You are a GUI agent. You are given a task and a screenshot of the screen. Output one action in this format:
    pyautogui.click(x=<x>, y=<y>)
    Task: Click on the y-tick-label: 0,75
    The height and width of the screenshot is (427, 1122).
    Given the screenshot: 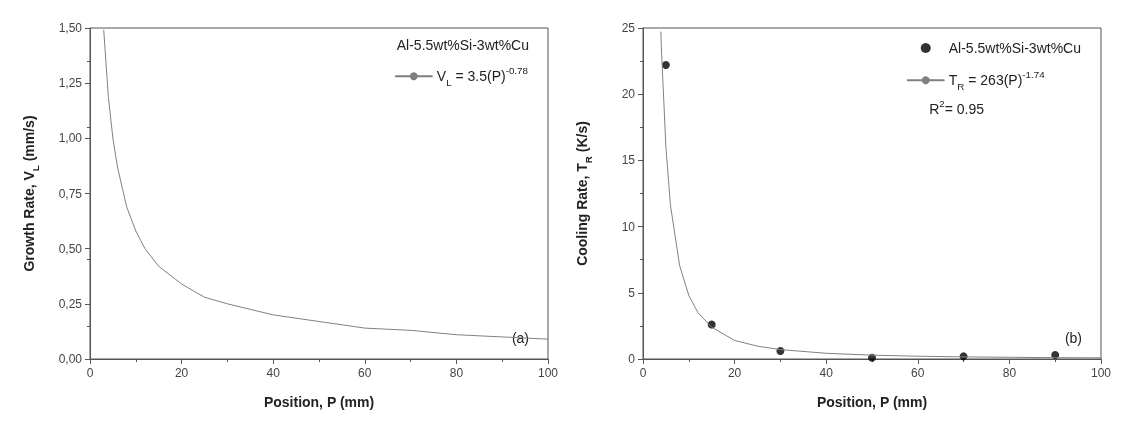 What is the action you would take?
    pyautogui.click(x=70, y=193)
    